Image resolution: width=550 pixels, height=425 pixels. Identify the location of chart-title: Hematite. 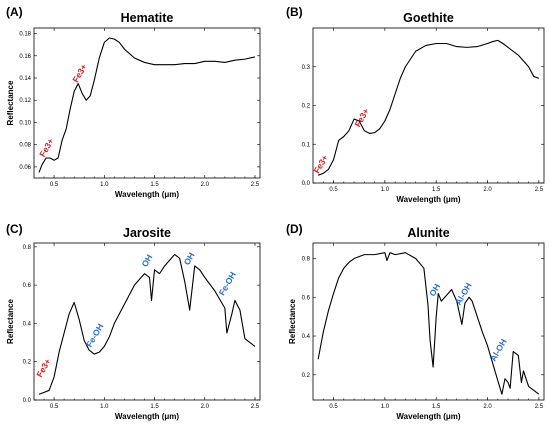
(147, 18).